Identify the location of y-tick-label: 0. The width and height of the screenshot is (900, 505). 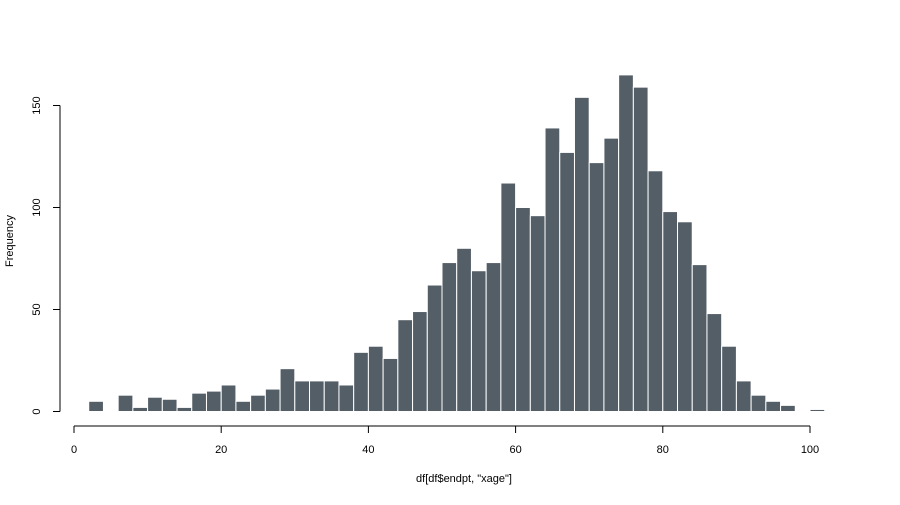
(37, 411).